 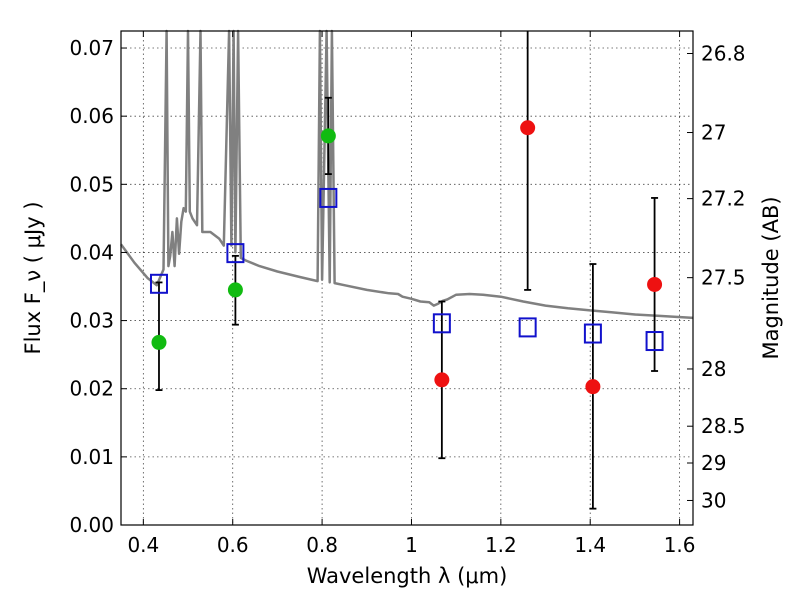 I want to click on x-axis-label: Wavelength λ (μm), so click(x=407, y=576).